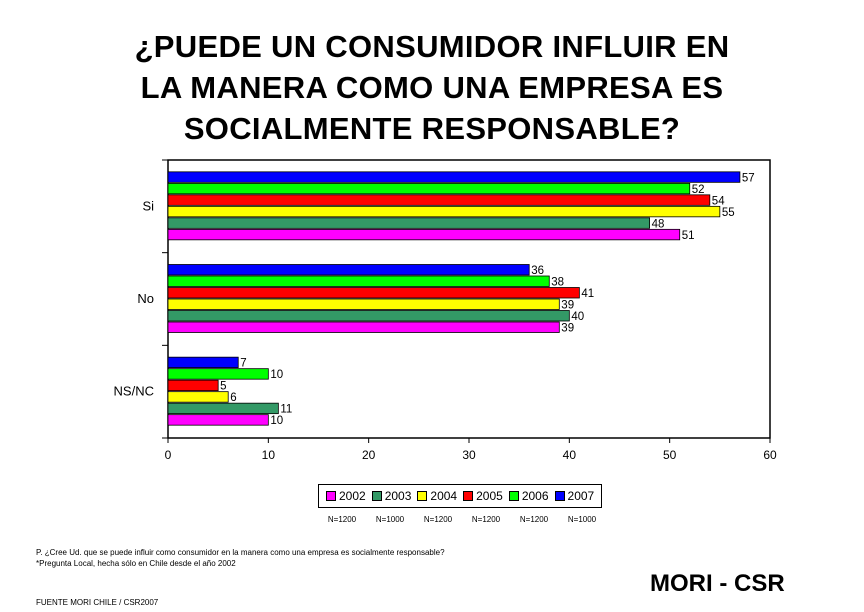 The height and width of the screenshot is (612, 864). Describe the element at coordinates (145, 298) in the screenshot. I see `category-label: No` at that location.